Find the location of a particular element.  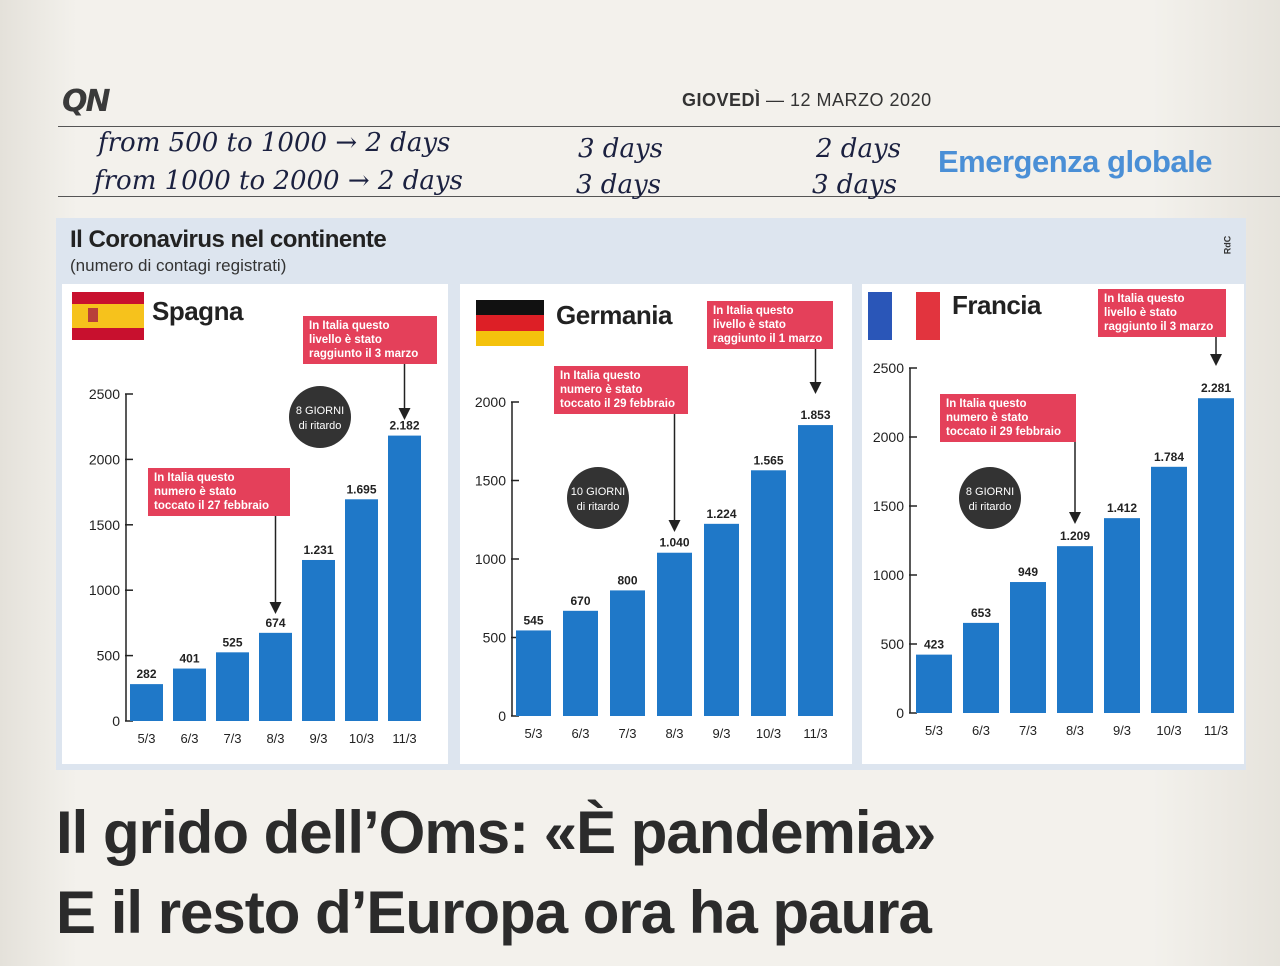

data-label-france-3: 1.209 is located at coordinates (1075, 536).